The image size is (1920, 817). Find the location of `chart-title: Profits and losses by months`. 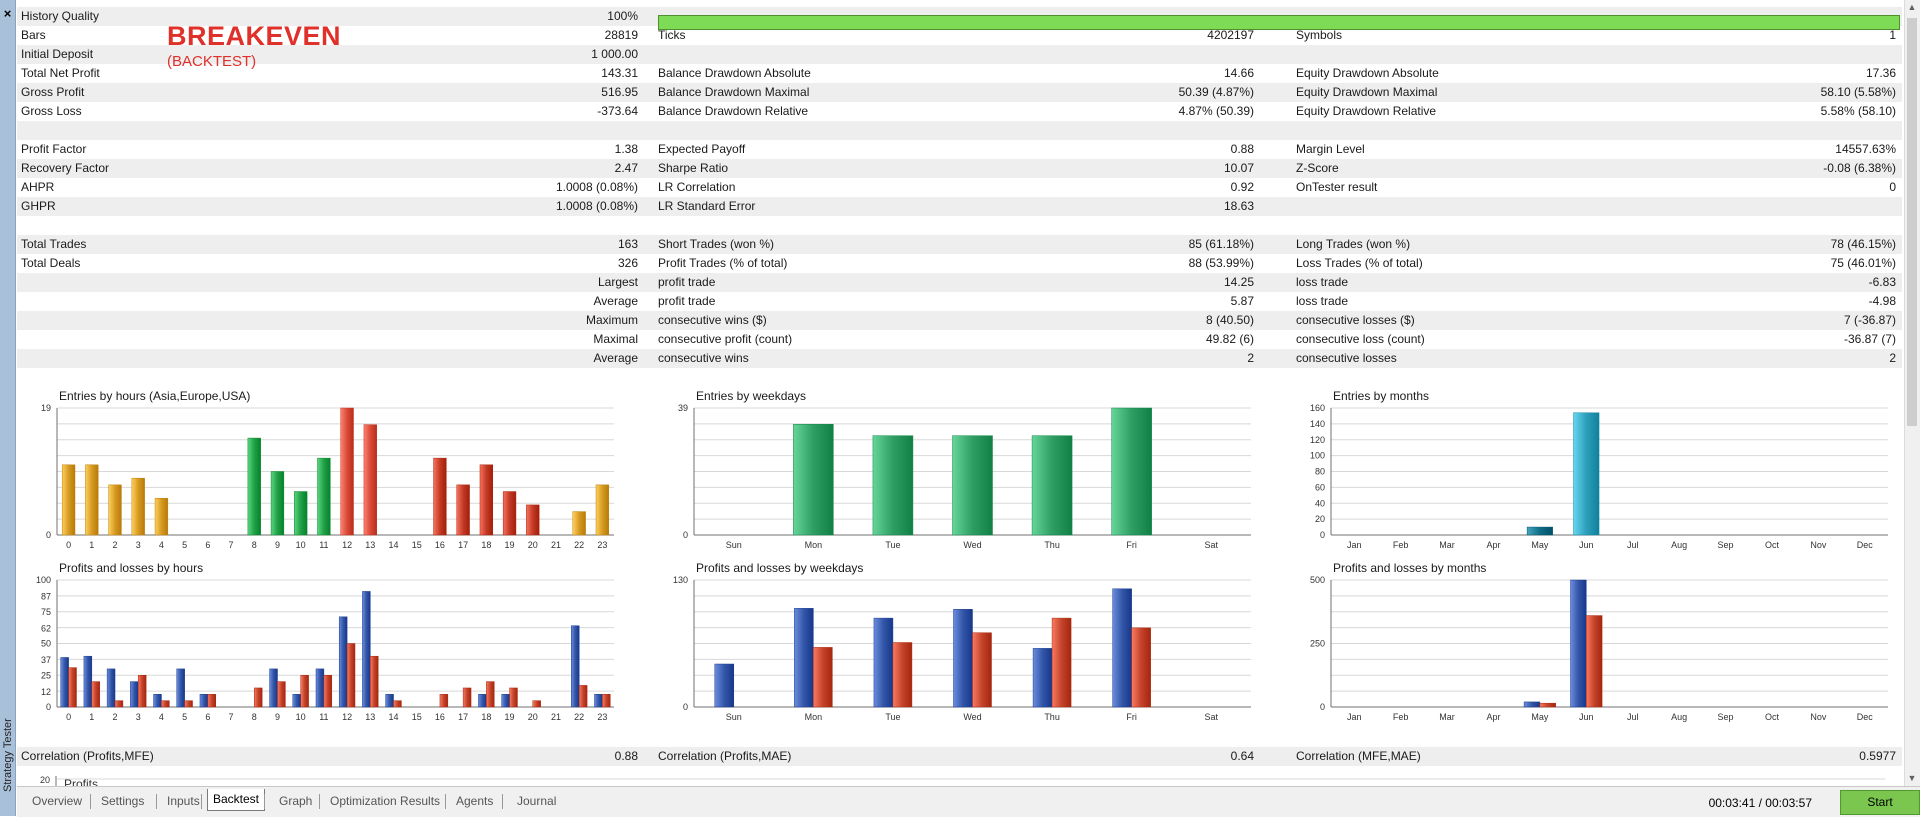

chart-title: Profits and losses by months is located at coordinates (1409, 568).